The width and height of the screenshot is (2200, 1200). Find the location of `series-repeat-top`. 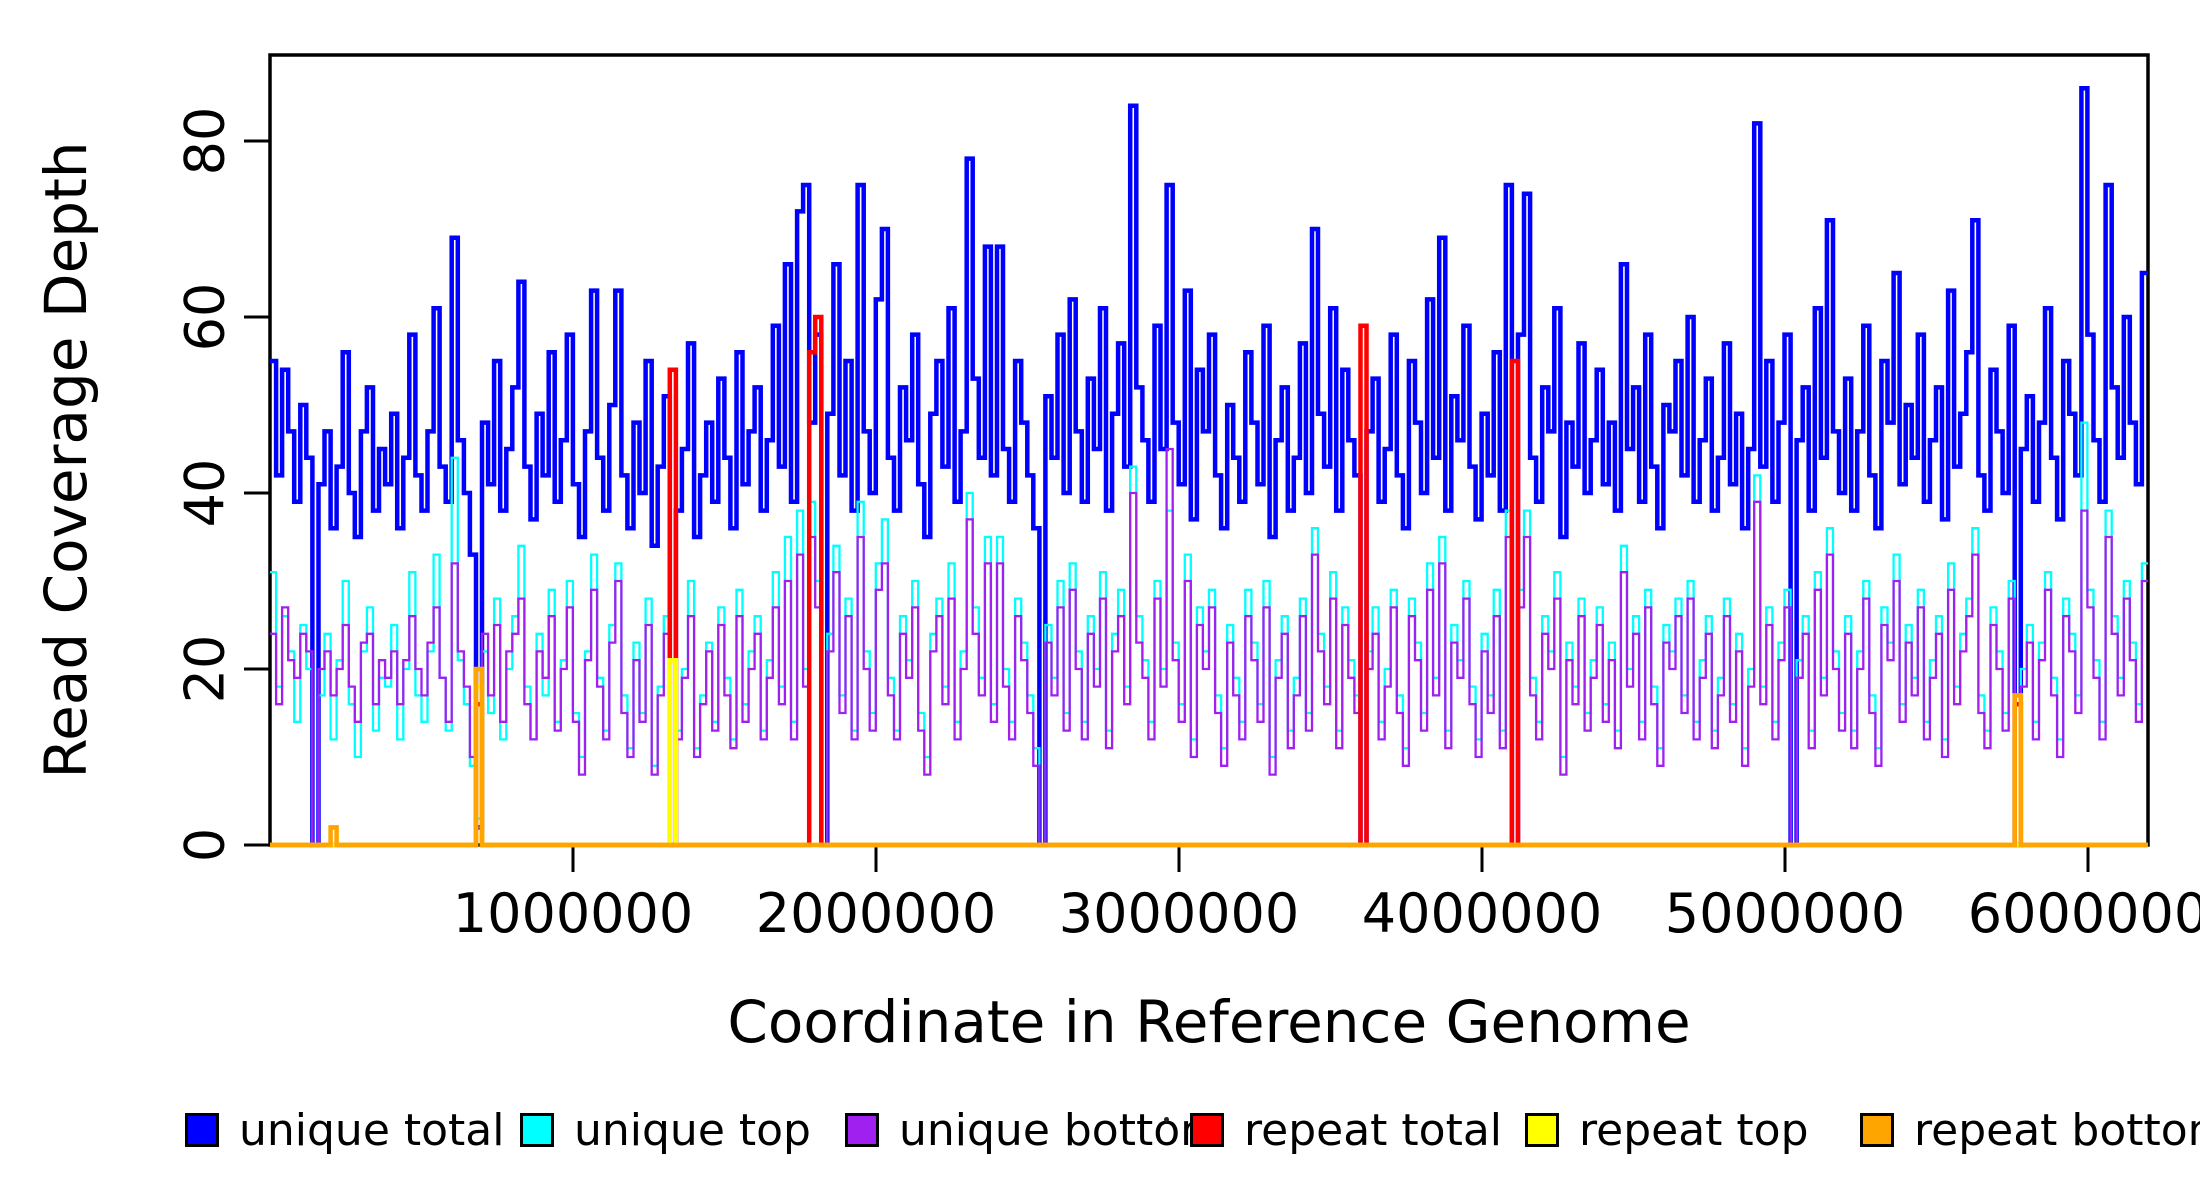

series-repeat-top is located at coordinates (1209, 752).